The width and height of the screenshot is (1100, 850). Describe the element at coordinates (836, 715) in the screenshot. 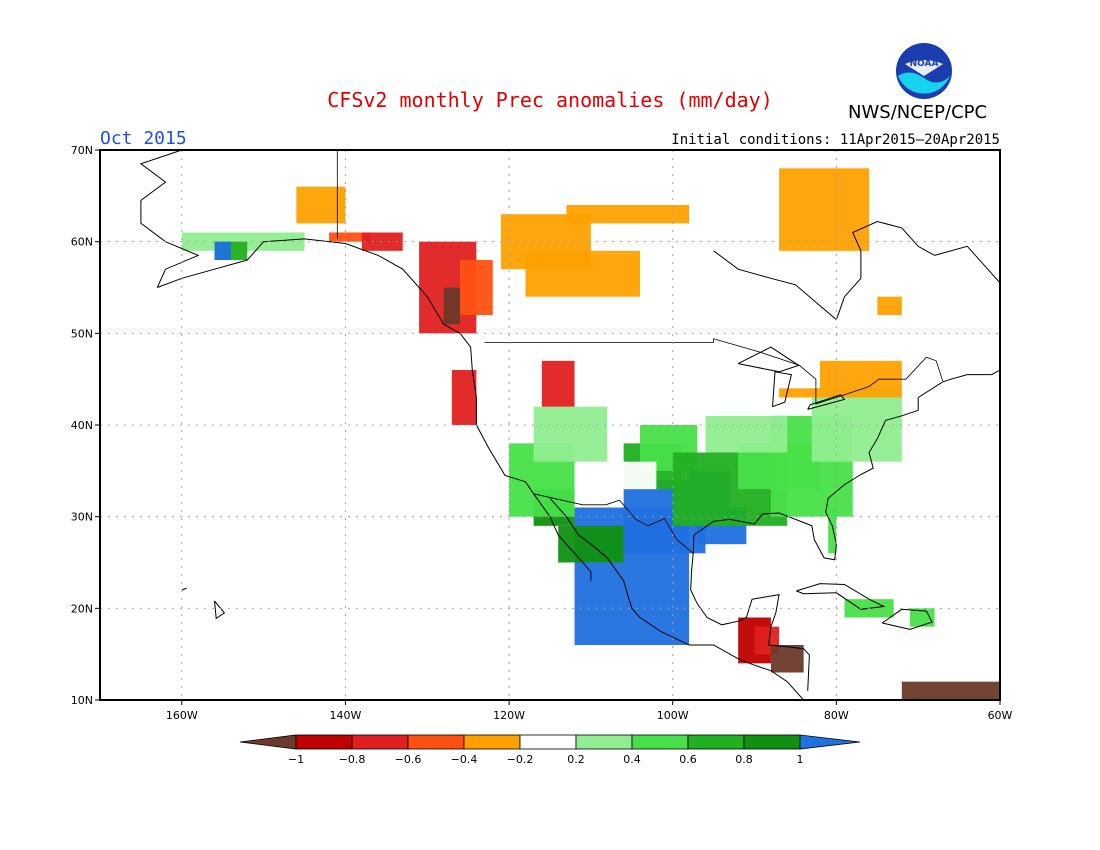

I see `lon-label: 80W` at that location.